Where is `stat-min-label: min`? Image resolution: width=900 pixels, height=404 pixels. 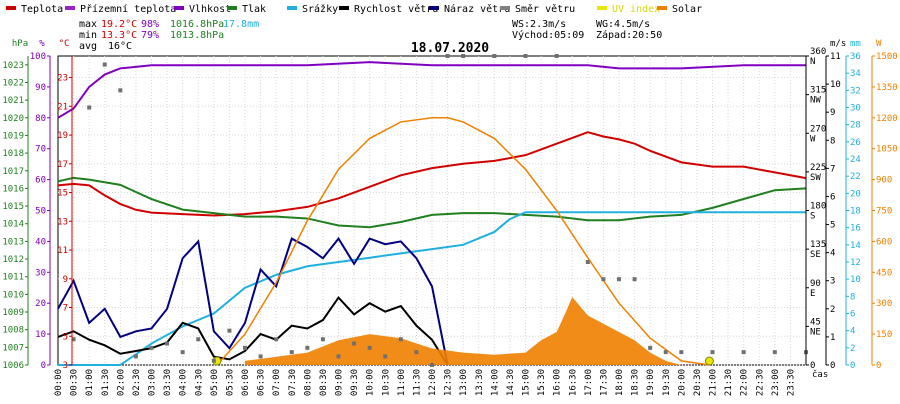
stat-min-label: min is located at coordinates (88, 35).